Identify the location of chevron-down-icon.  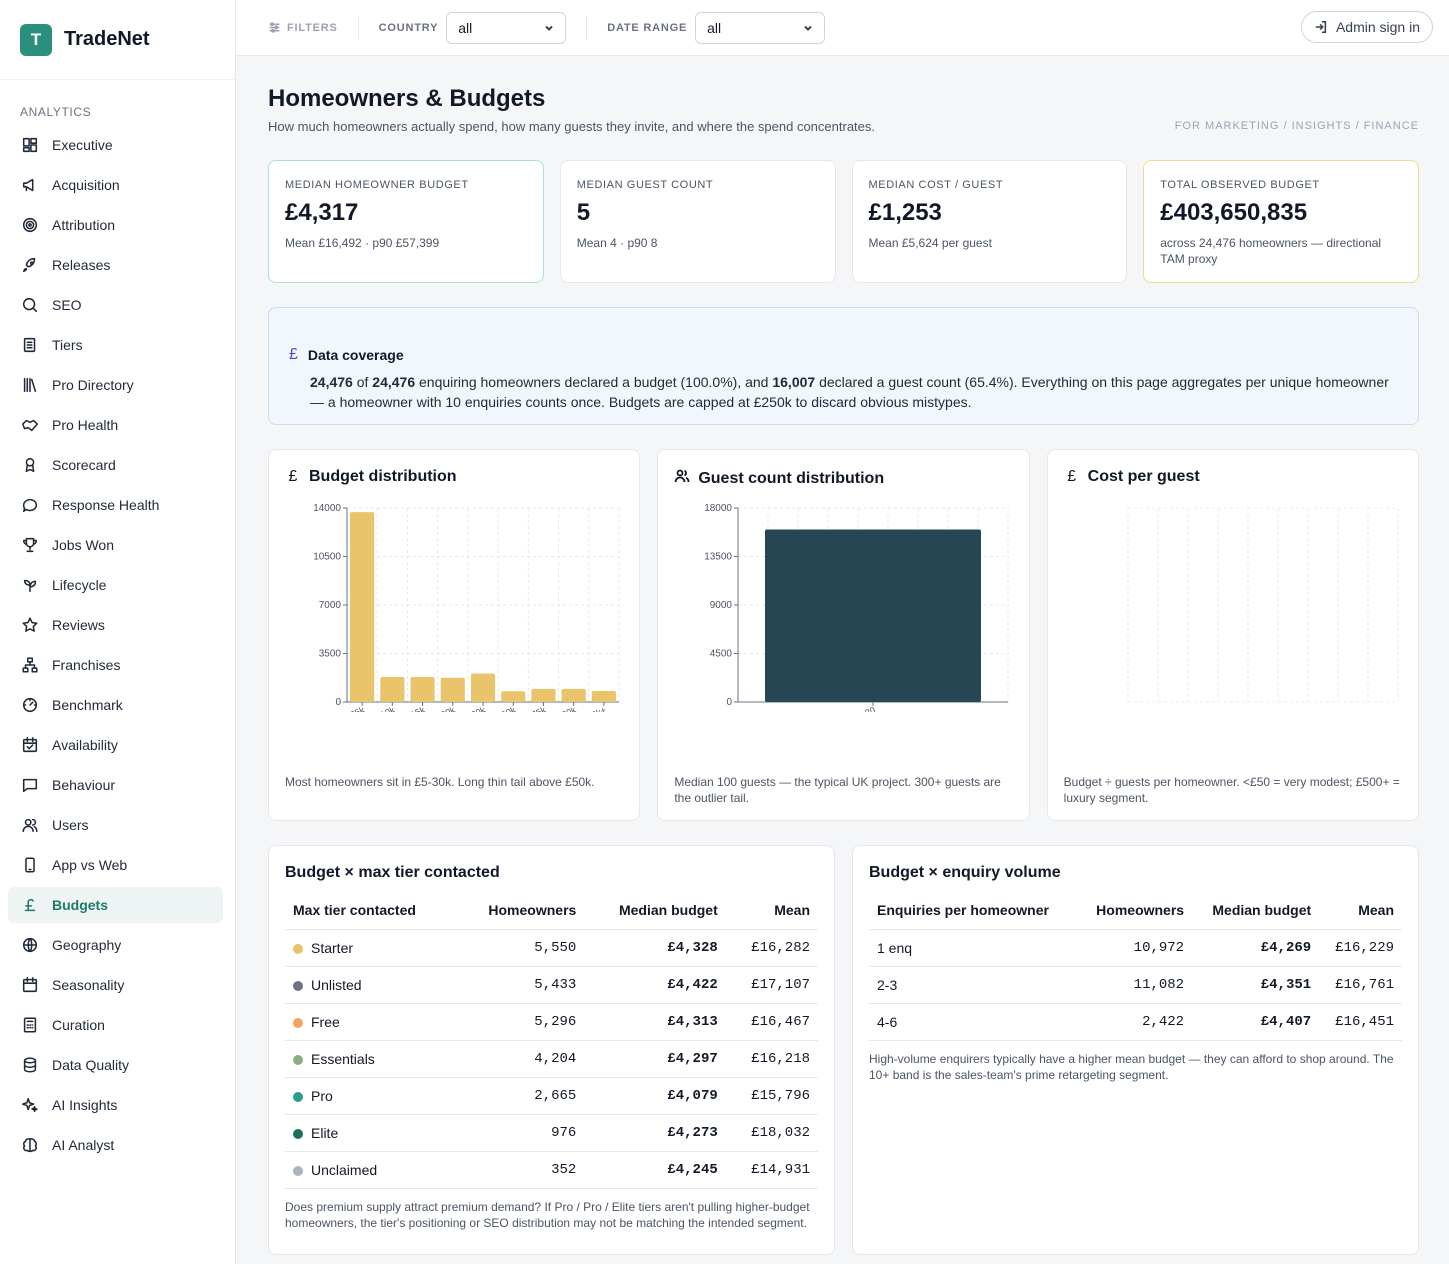
(808, 28).